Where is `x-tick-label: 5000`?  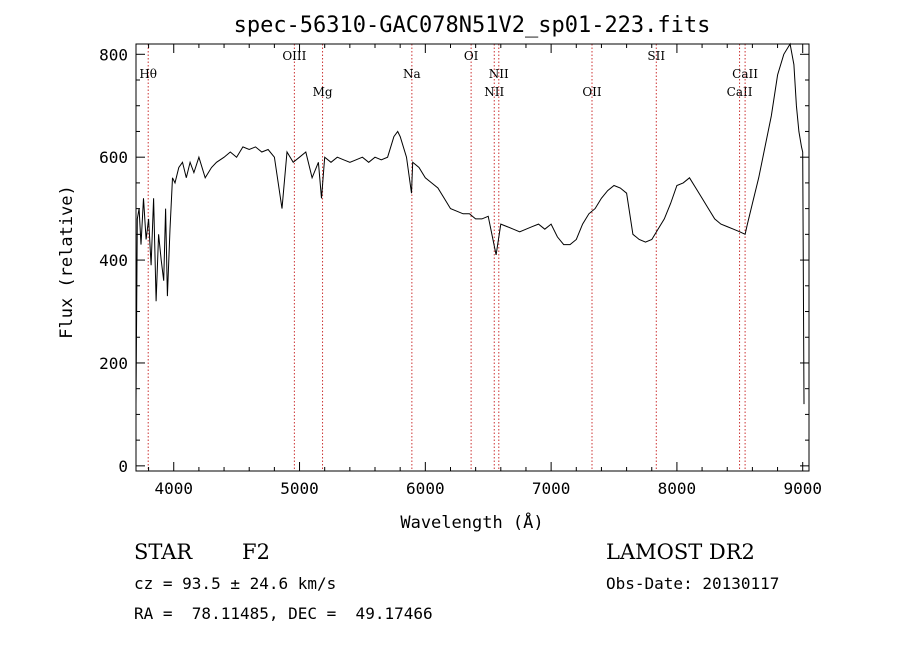 x-tick-label: 5000 is located at coordinates (299, 488).